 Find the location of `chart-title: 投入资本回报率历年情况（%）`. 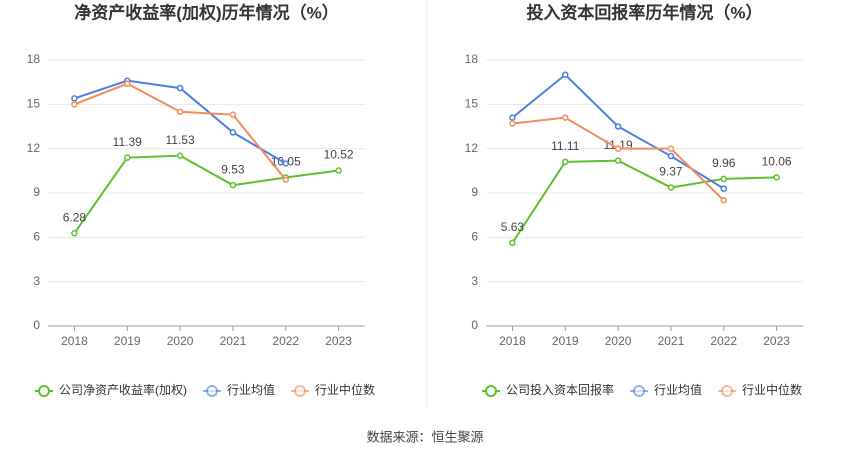

chart-title: 投入资本回报率历年情况（%） is located at coordinates (644, 12).